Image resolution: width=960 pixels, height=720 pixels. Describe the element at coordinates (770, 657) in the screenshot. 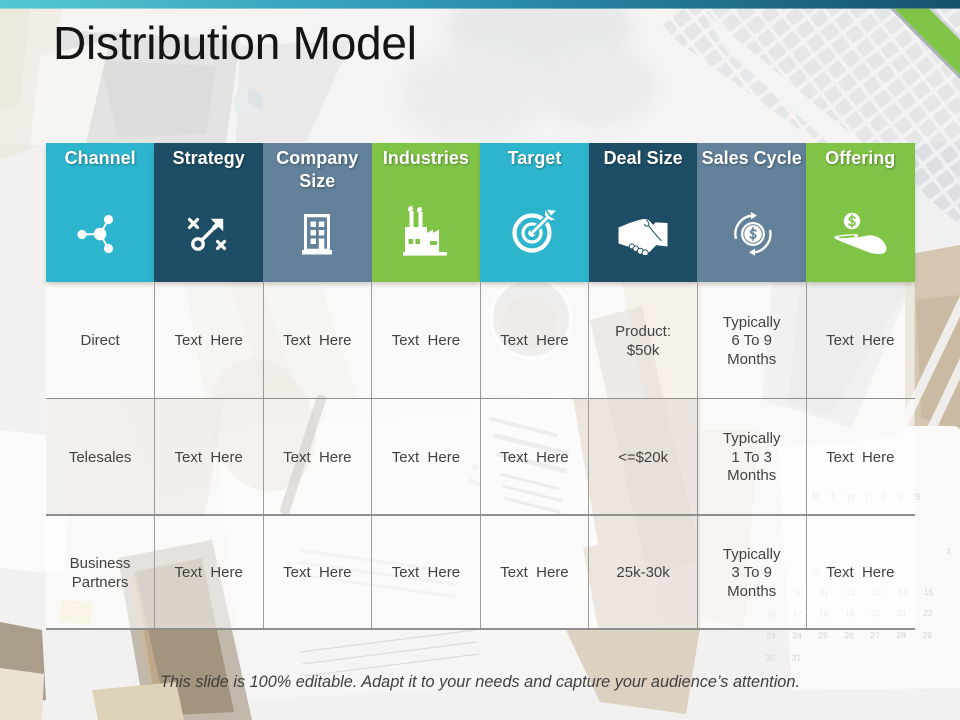

I see `svg-text: 30` at that location.